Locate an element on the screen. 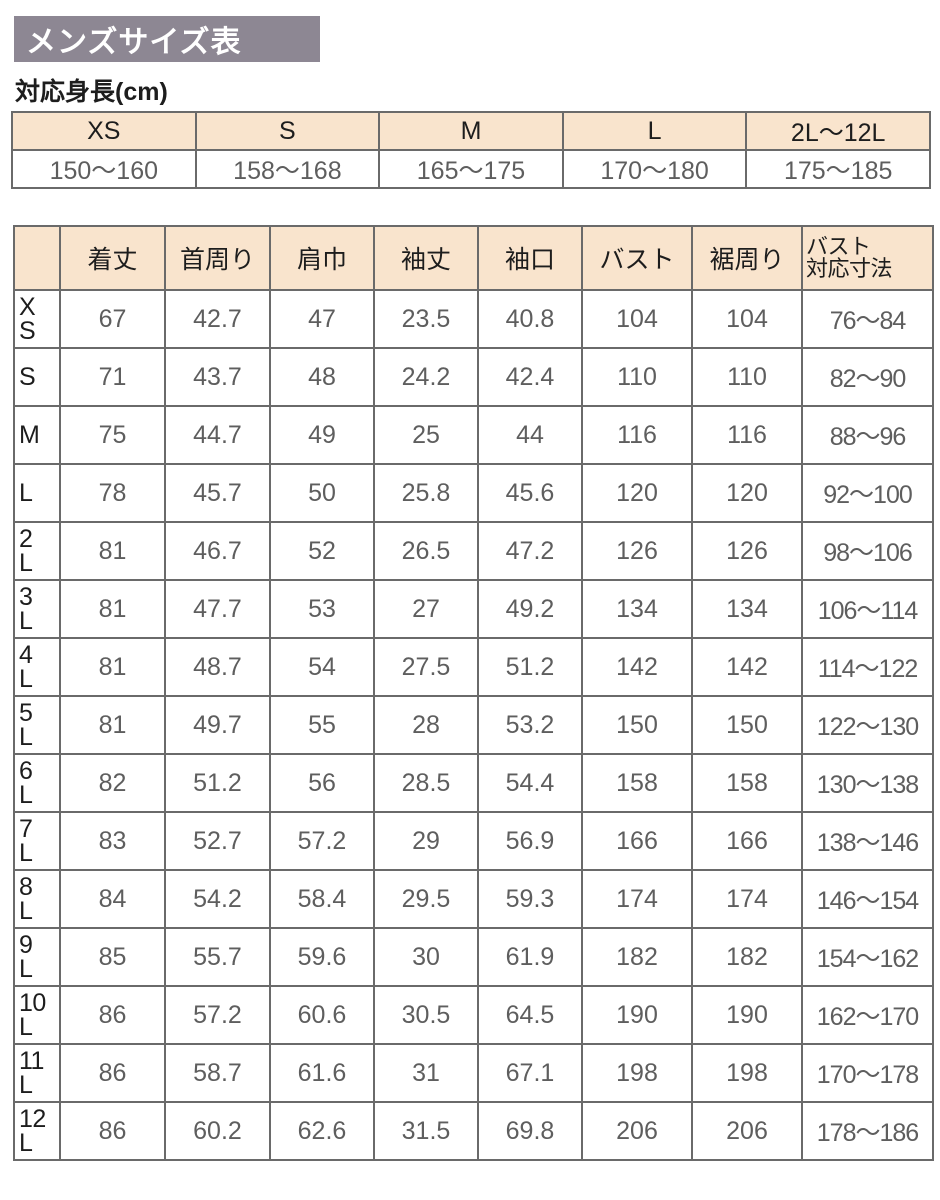 The width and height of the screenshot is (940, 1200). measurement-cell: 51.2 is located at coordinates (217, 783).